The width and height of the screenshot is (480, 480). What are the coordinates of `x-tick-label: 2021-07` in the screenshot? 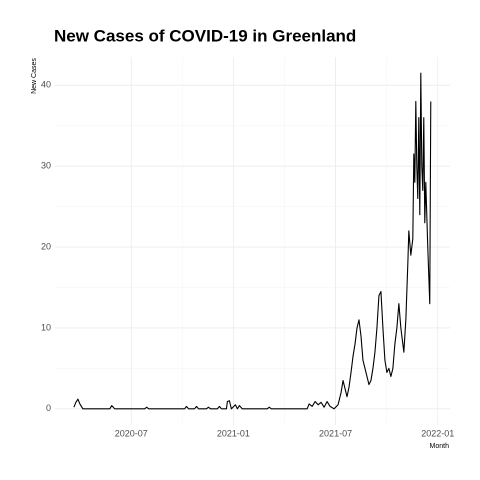 It's located at (335, 433).